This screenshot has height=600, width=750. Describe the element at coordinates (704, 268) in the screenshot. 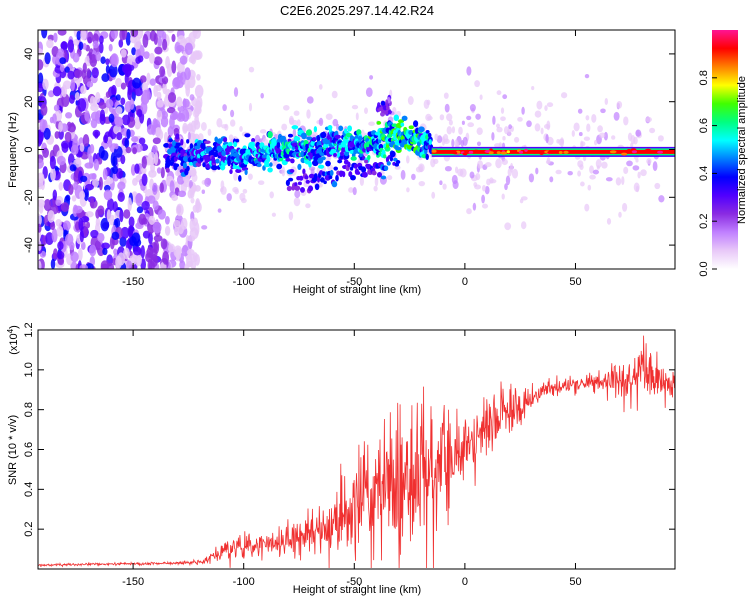

I see `colorbar-tick-label: 0.0` at that location.